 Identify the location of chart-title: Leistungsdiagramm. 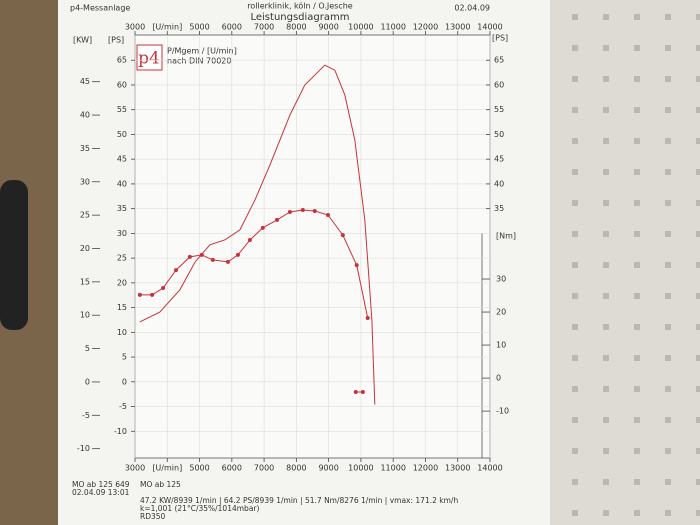
(299, 17).